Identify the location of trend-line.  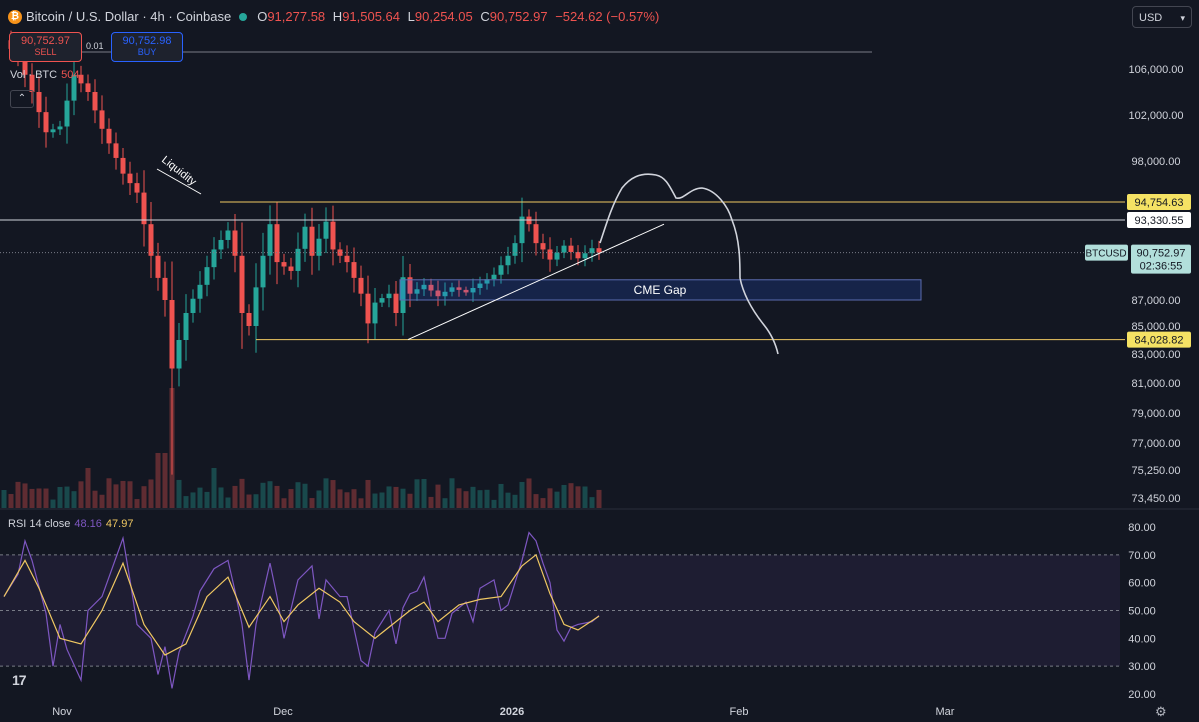
(536, 282).